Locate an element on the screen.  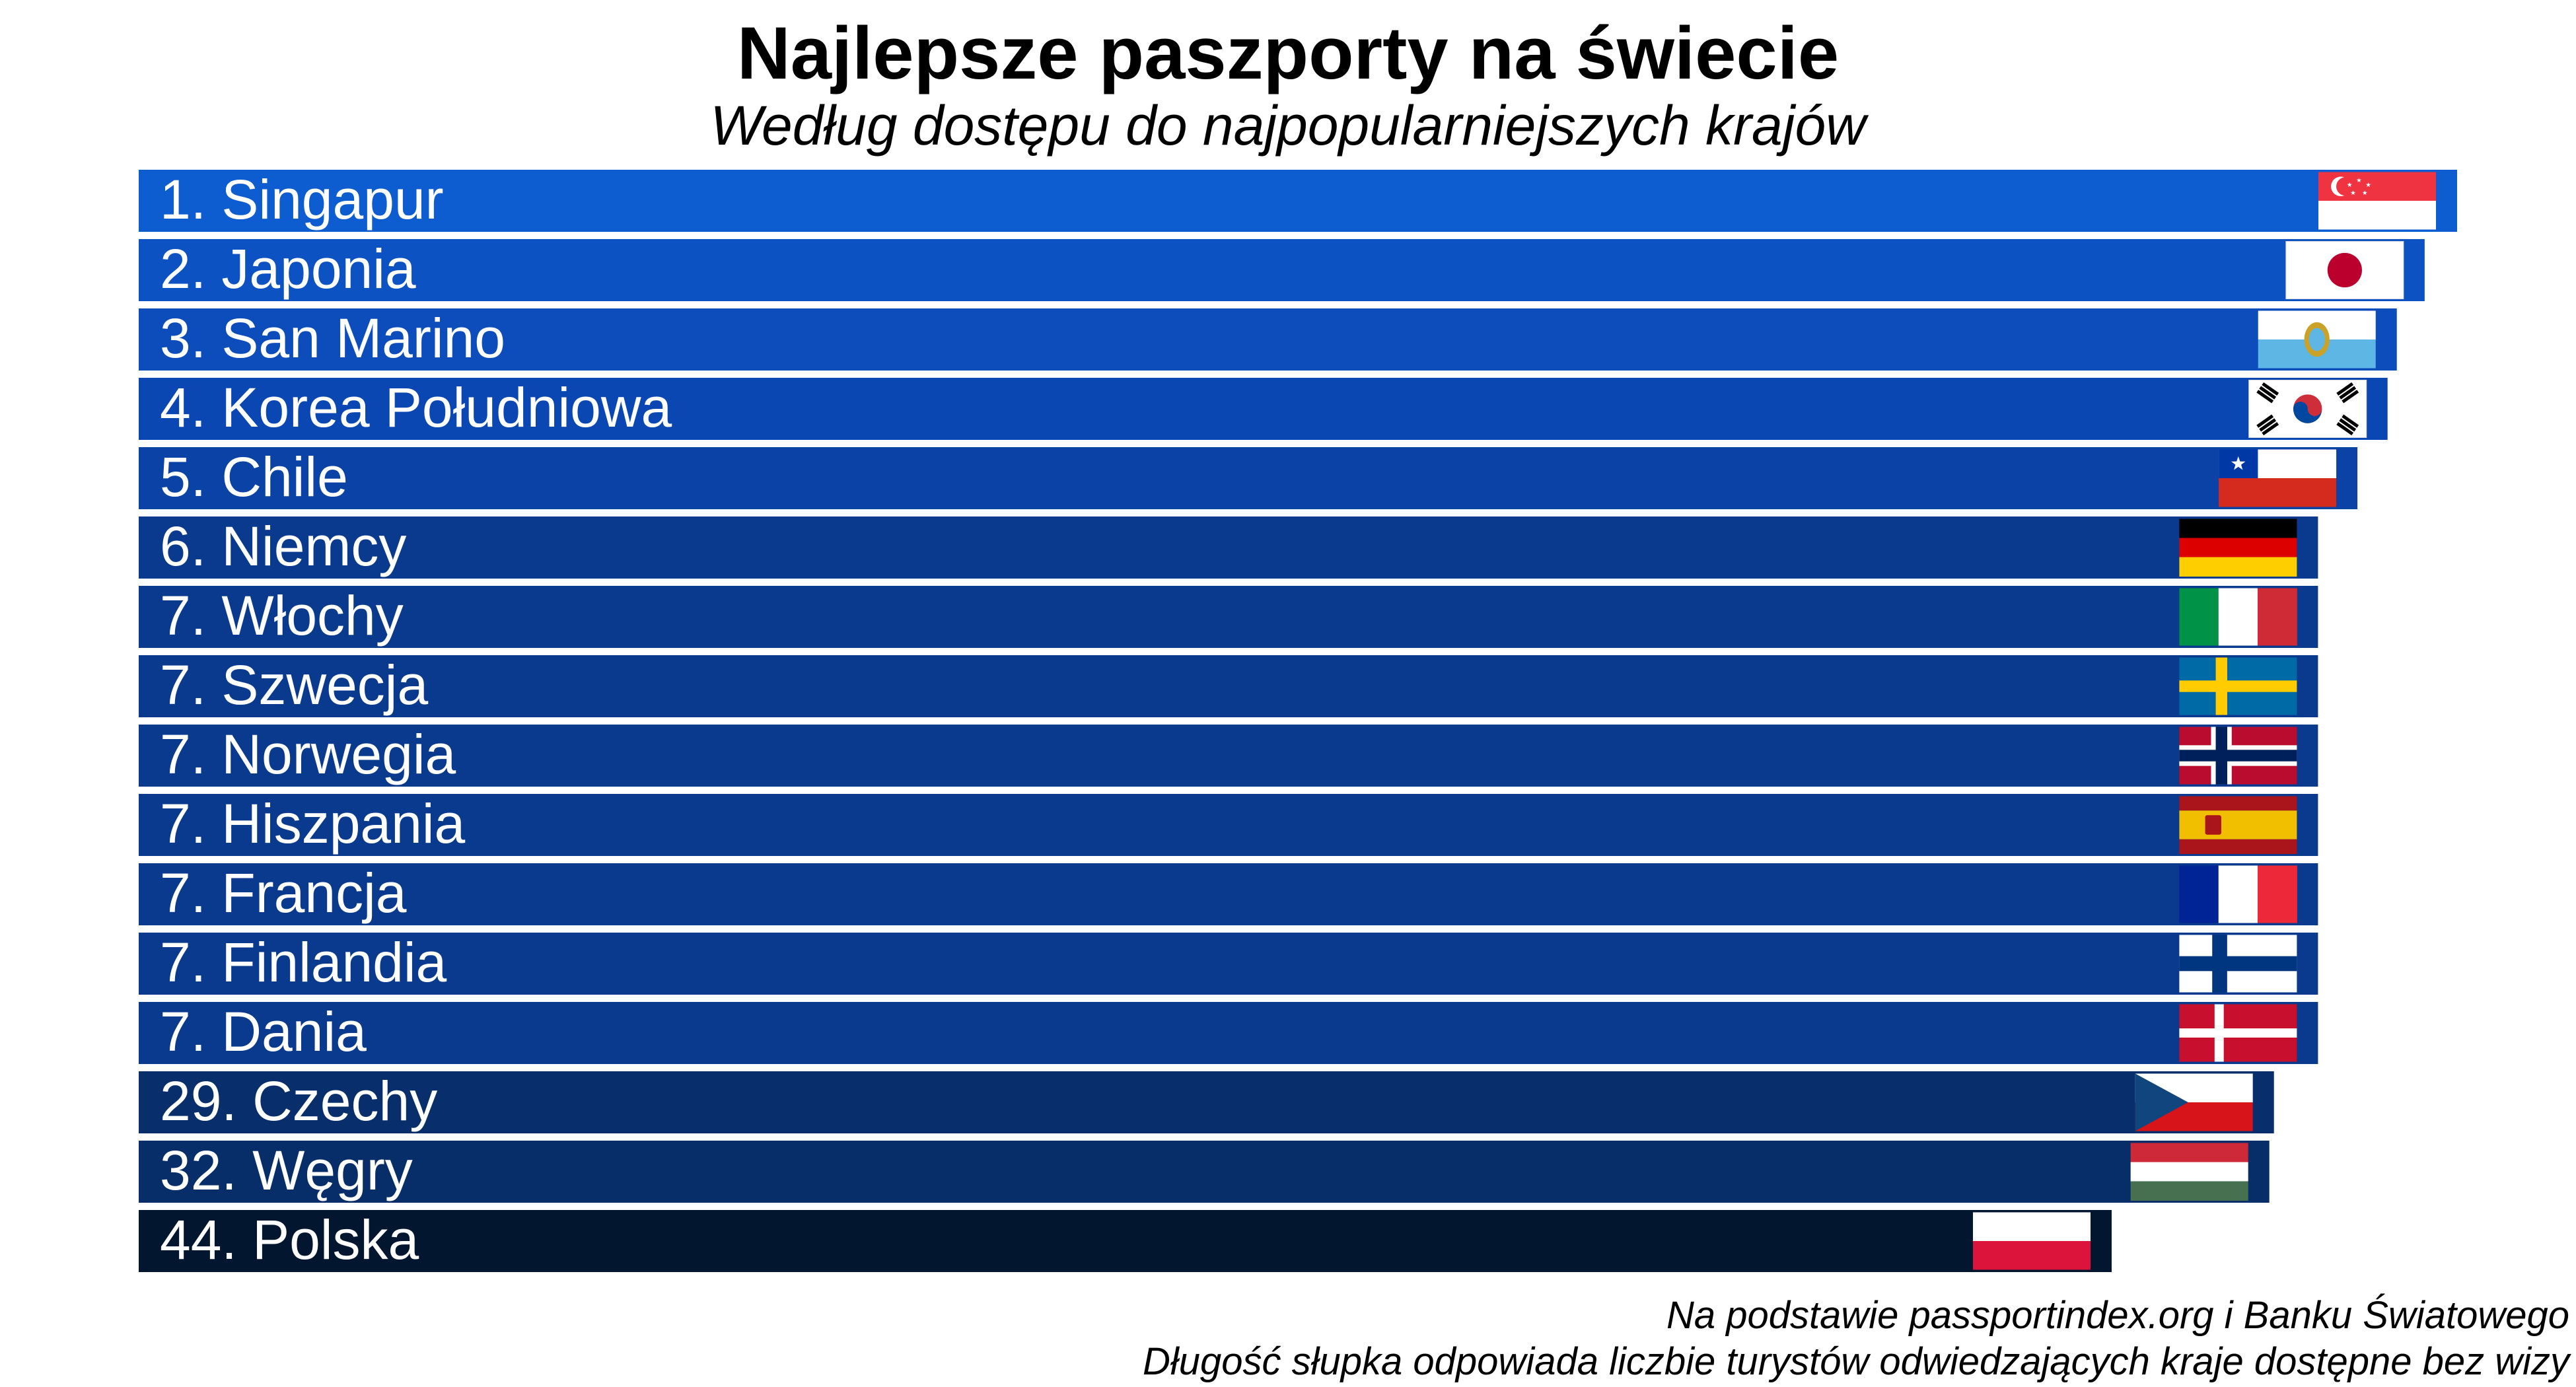
bar-label: 7. Norwegia is located at coordinates (308, 754).